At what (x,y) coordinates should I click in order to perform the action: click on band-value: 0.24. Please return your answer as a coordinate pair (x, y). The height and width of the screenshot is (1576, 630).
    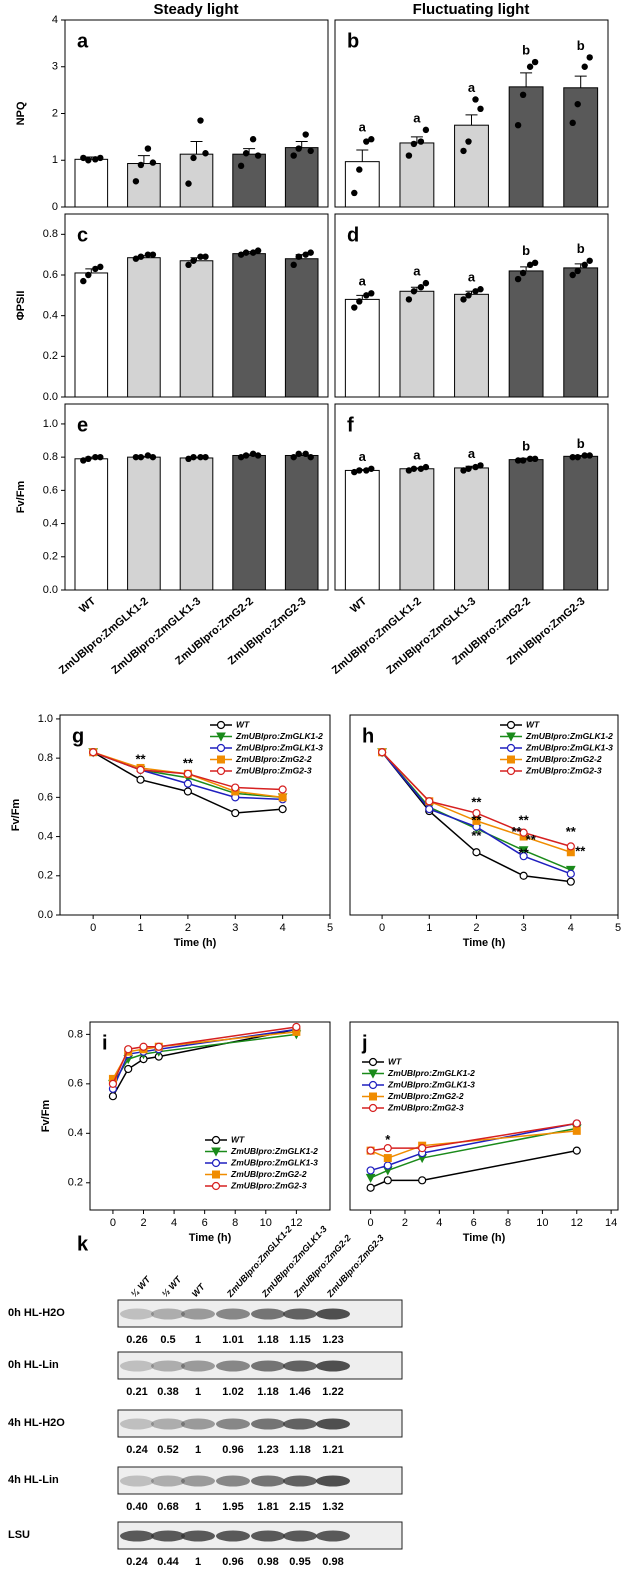
    Looking at the image, I should click on (137, 1562).